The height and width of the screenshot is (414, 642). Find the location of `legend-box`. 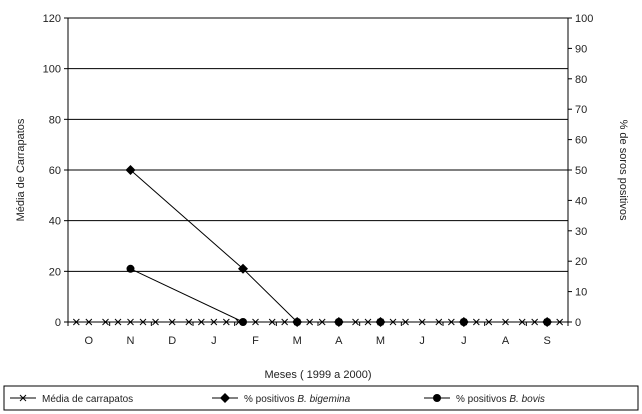

legend-box is located at coordinates (321, 398).